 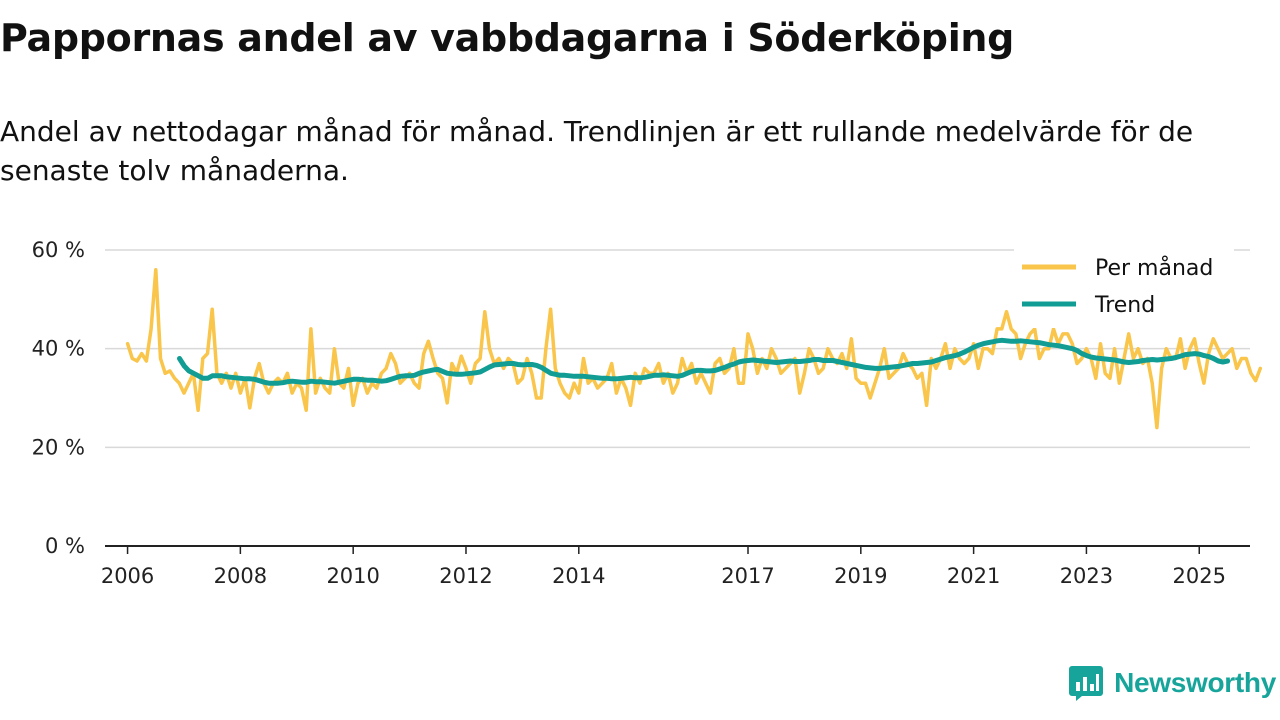 I want to click on x-tick-label: 2023, so click(x=1086, y=576).